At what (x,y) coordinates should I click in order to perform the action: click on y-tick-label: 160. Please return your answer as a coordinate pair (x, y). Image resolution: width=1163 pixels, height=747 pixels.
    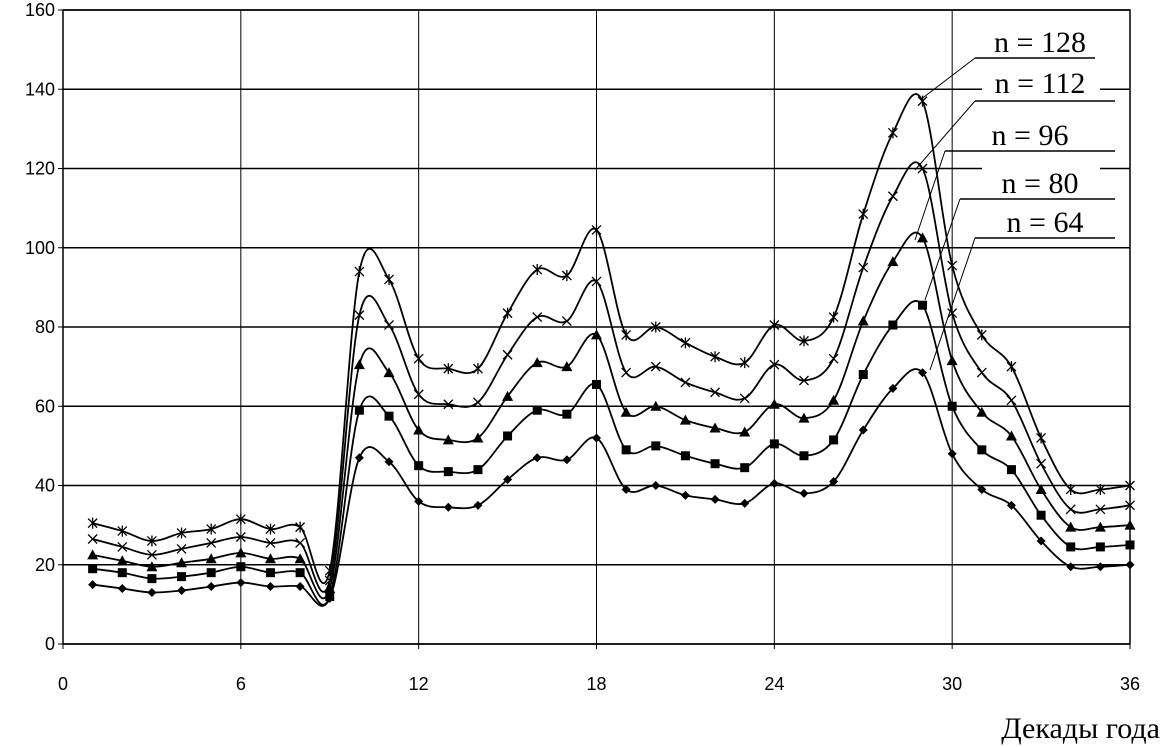
    Looking at the image, I should click on (40, 10).